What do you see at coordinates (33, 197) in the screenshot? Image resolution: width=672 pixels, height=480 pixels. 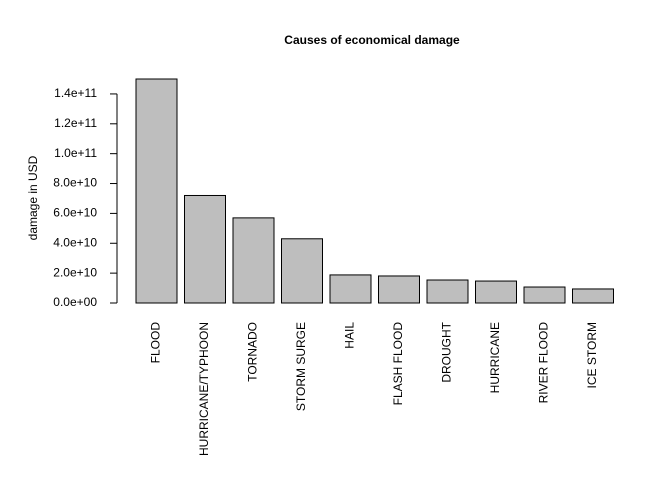 I see `y-axis-label: damage in USD` at bounding box center [33, 197].